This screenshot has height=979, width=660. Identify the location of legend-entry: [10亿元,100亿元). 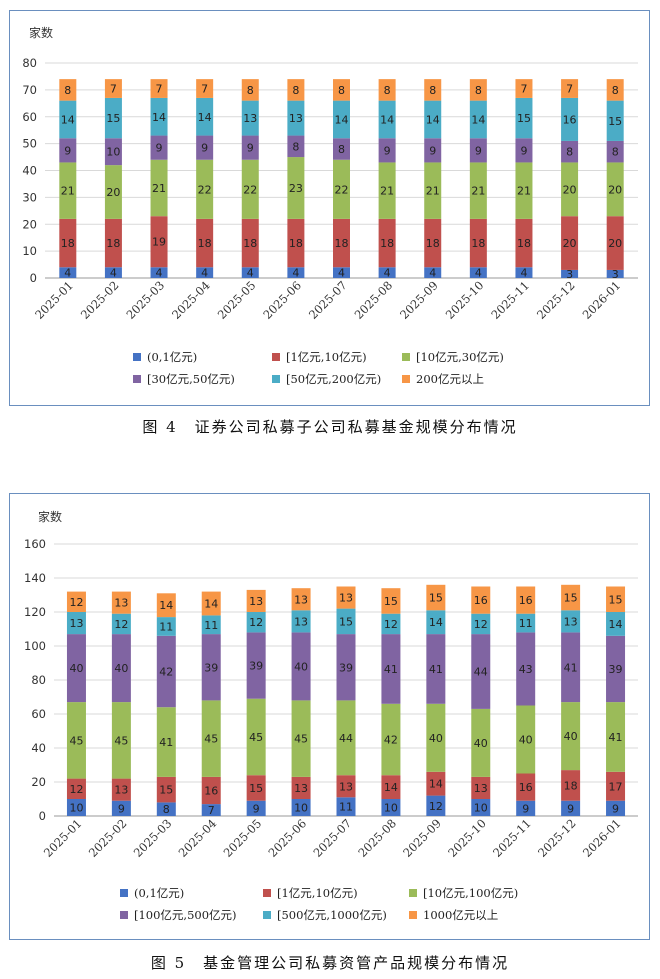
(470, 893).